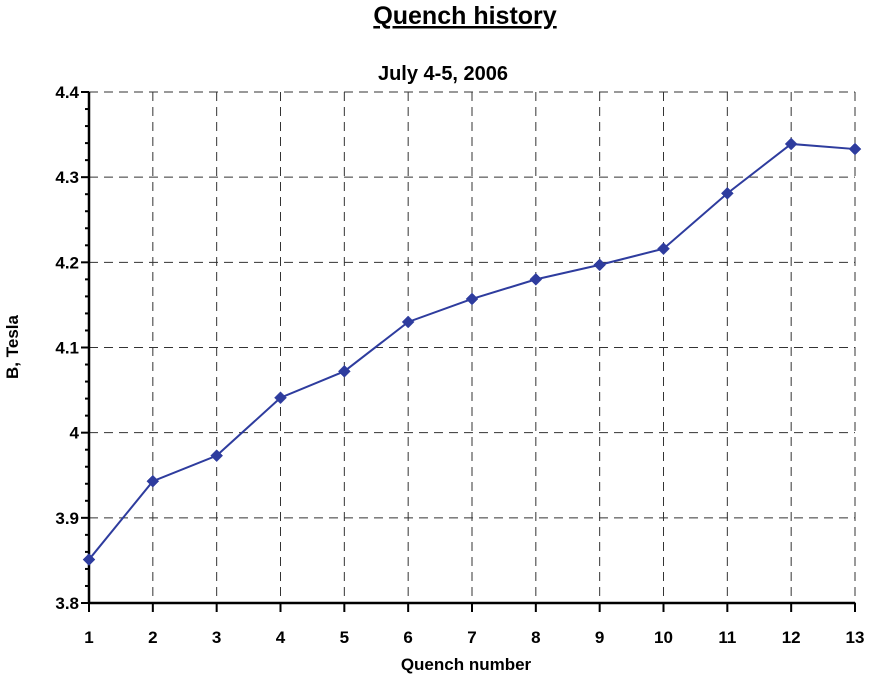 This screenshot has width=870, height=678. Describe the element at coordinates (12, 346) in the screenshot. I see `y-axis-title: B, Tesla` at that location.